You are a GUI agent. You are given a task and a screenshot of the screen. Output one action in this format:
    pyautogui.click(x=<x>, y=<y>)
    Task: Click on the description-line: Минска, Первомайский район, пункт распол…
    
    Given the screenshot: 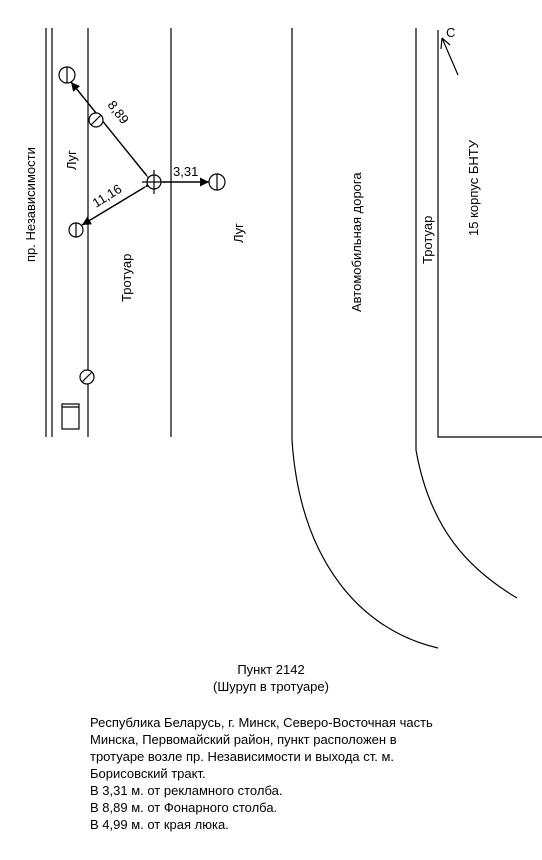 What is the action you would take?
    pyautogui.click(x=243, y=739)
    